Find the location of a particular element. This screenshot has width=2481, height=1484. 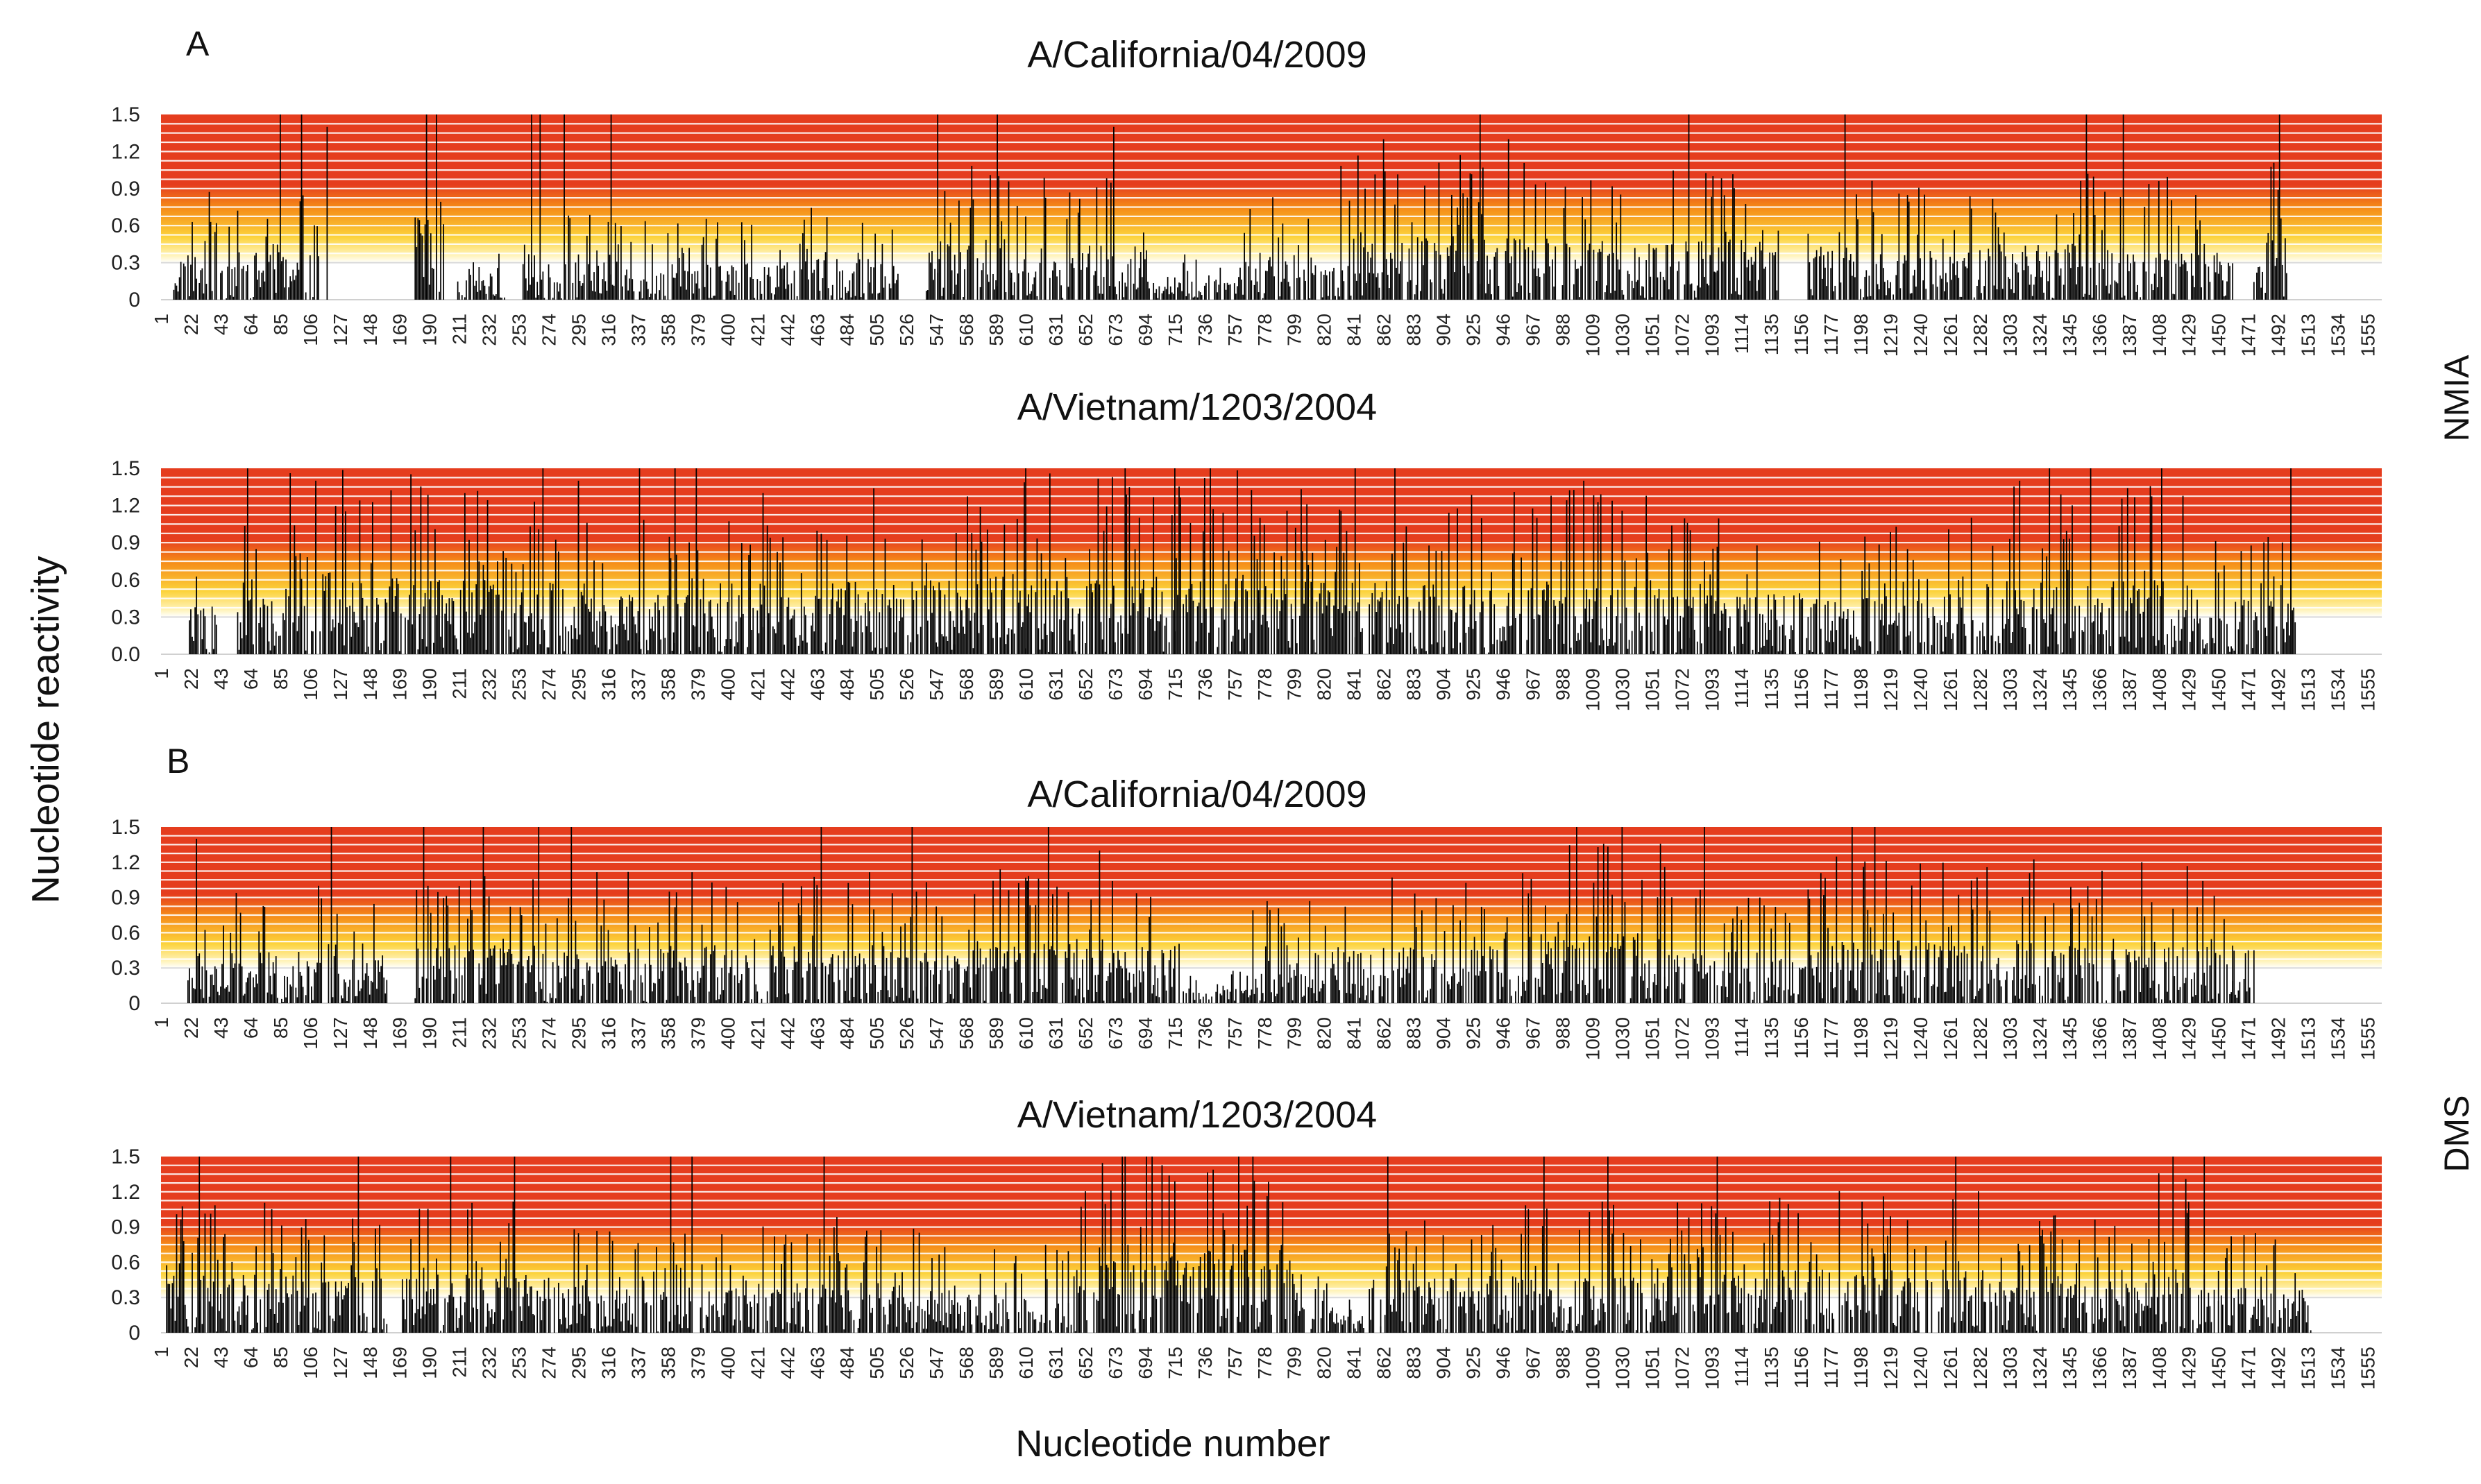

x-tick-label: 1240 is located at coordinates (1921, 689).